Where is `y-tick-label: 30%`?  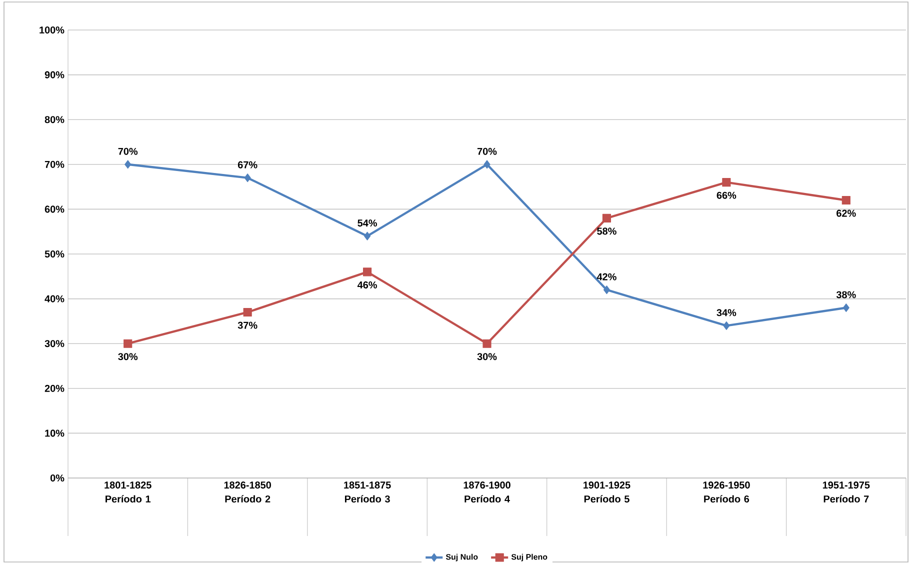 y-tick-label: 30% is located at coordinates (54, 344).